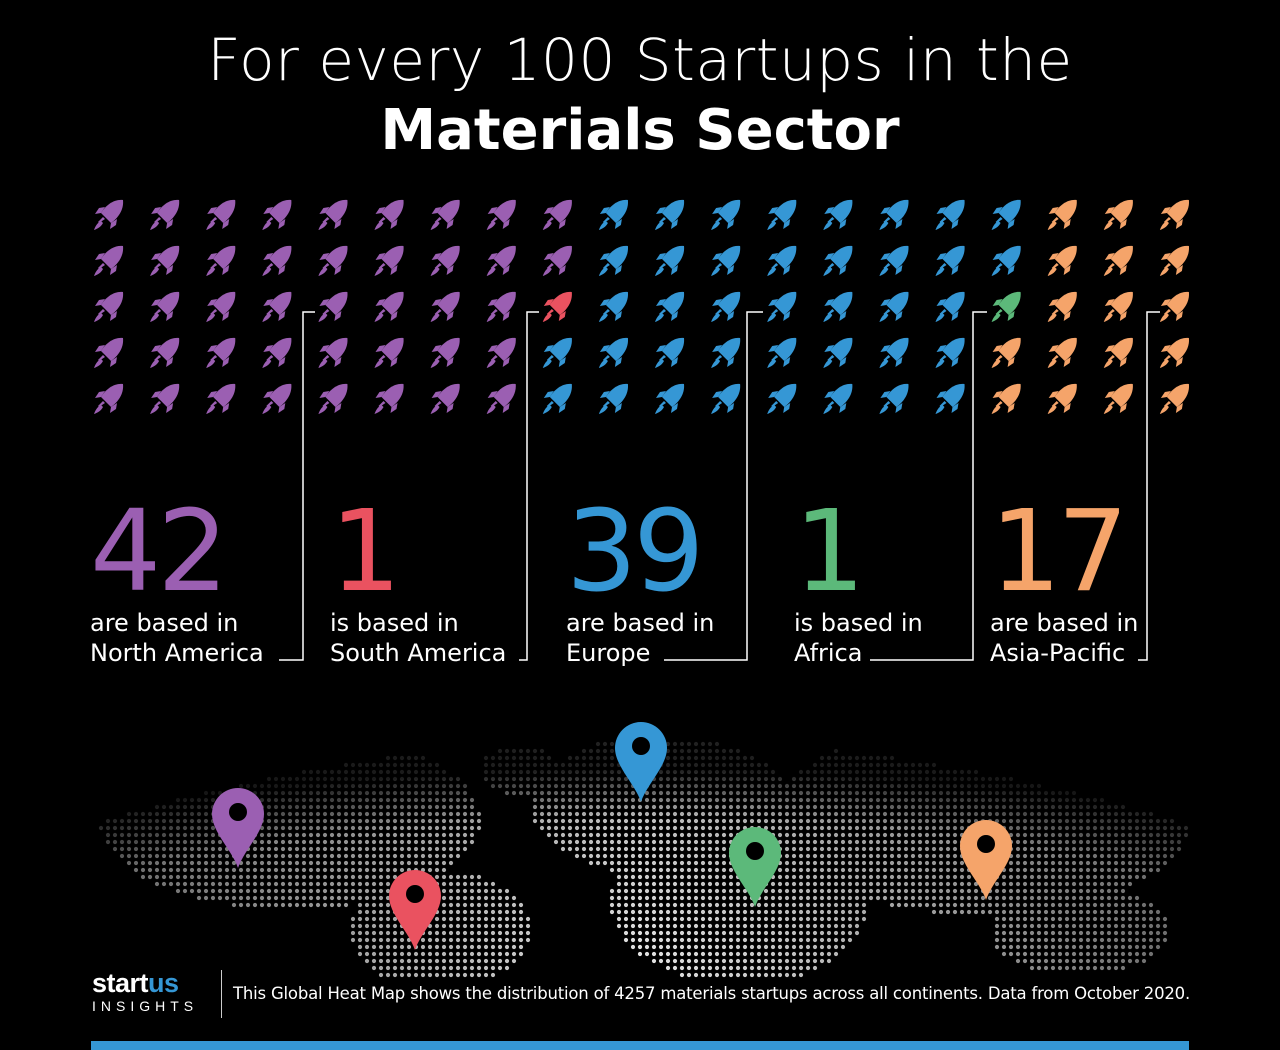  Describe the element at coordinates (177, 582) in the screenshot. I see `stat-north-america: 42 are based in North America` at that location.